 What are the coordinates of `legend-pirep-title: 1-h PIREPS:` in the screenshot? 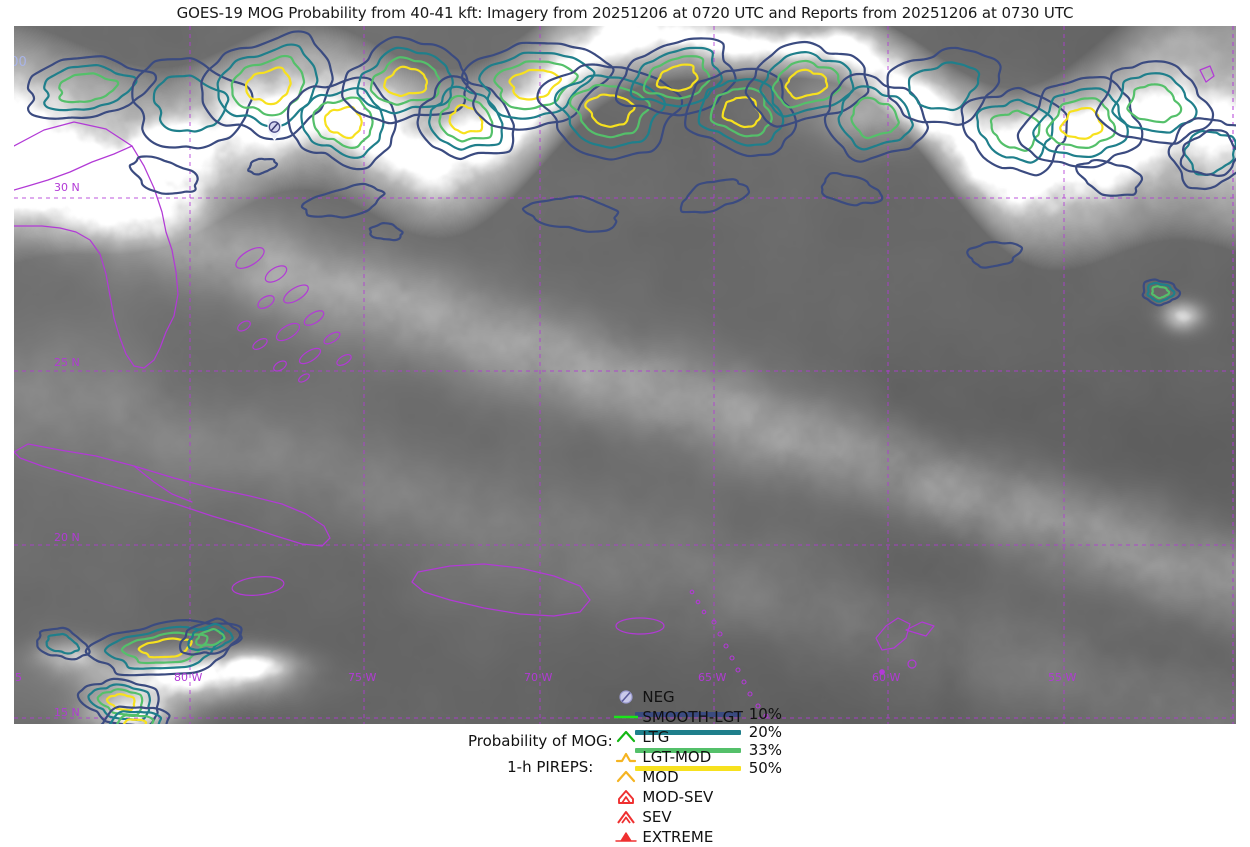 It's located at (550, 767).